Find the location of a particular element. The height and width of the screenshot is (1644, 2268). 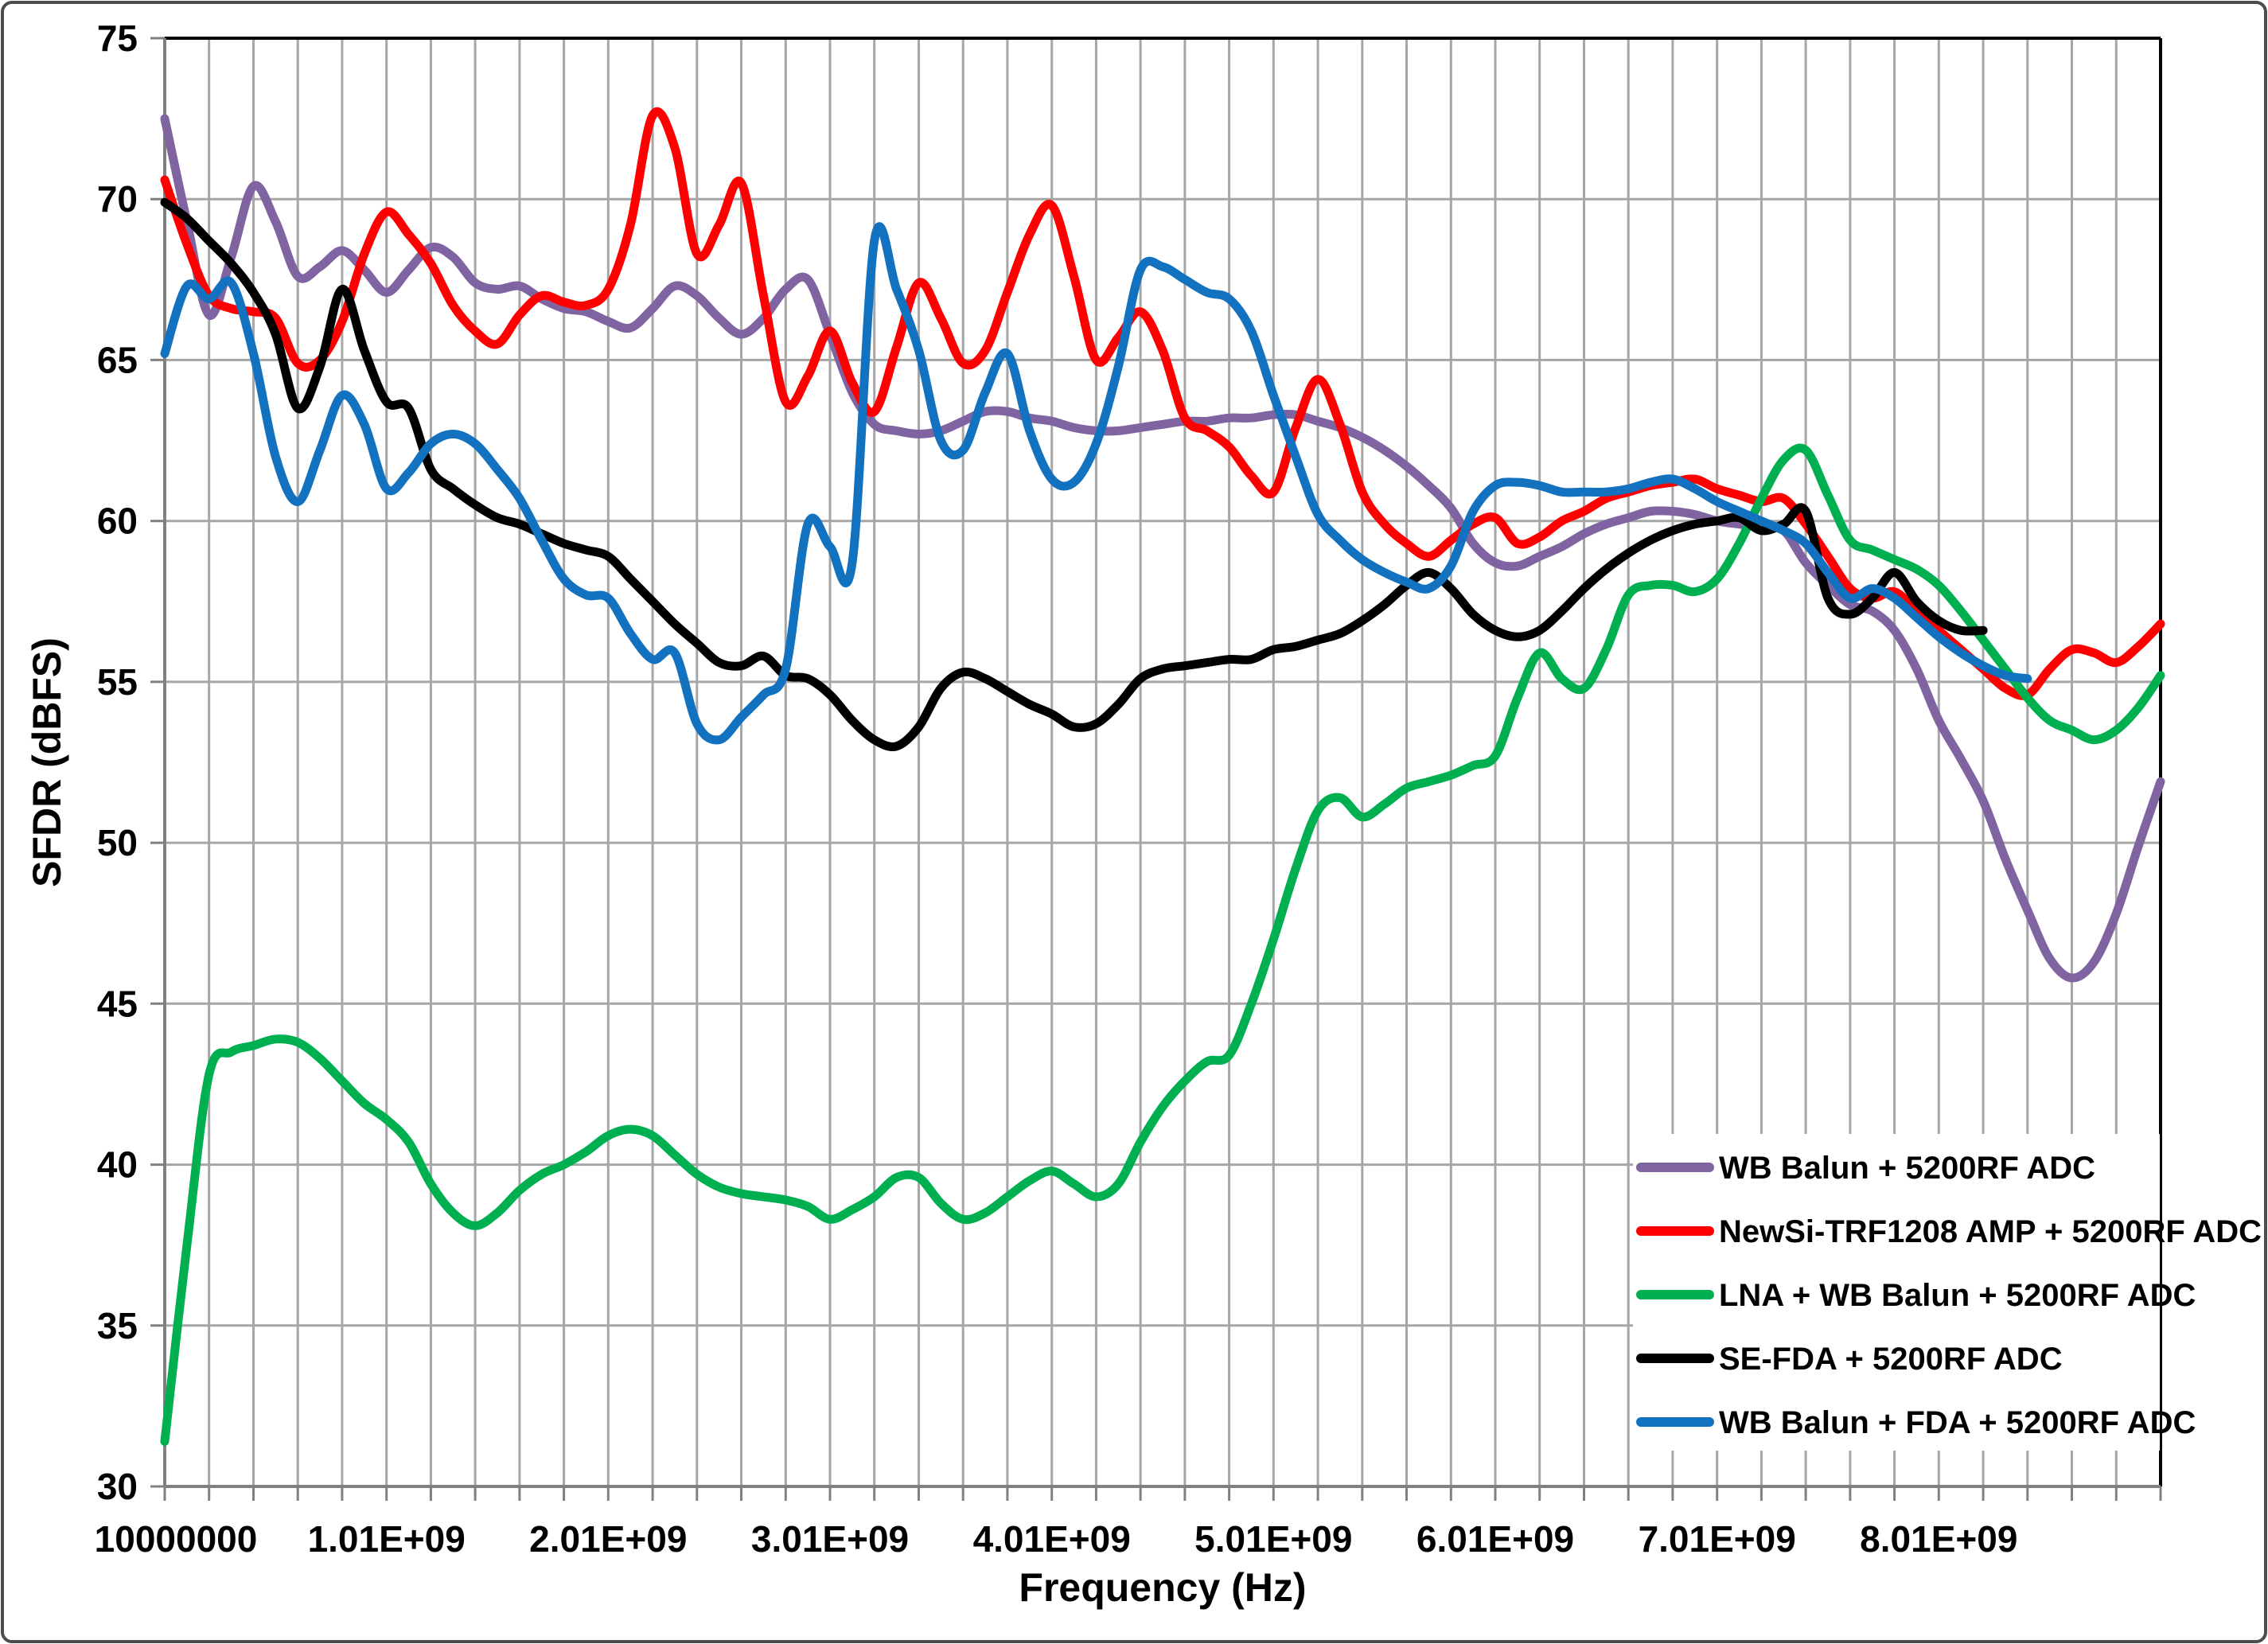

x-axis-title: Frequency (Hz) is located at coordinates (1162, 1588).